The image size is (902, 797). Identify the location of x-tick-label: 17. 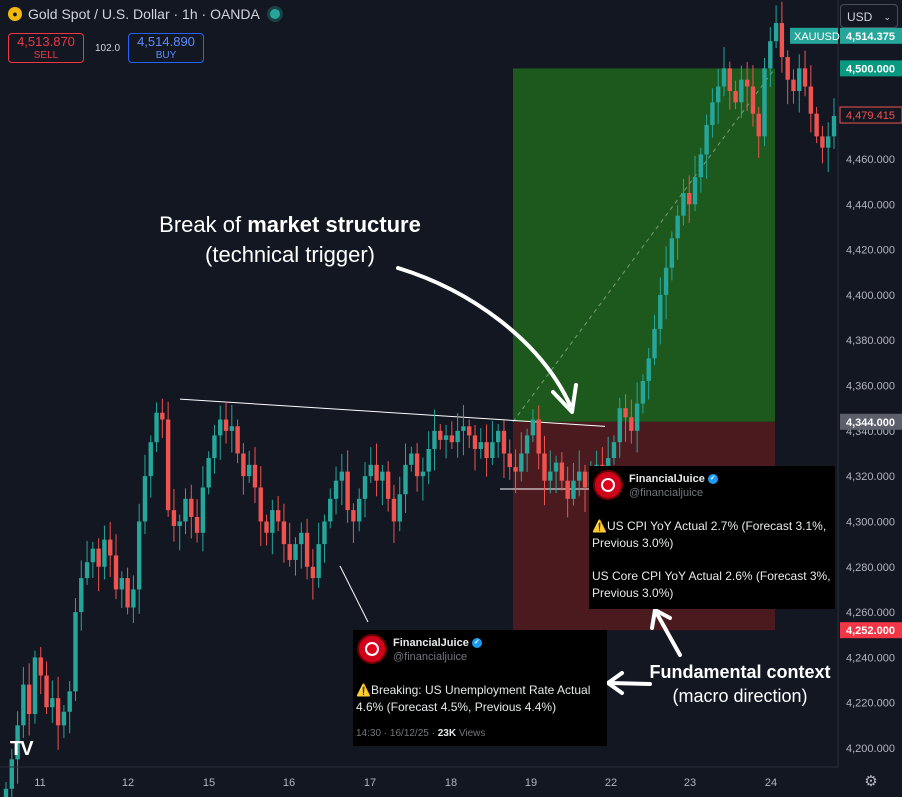
(370, 783).